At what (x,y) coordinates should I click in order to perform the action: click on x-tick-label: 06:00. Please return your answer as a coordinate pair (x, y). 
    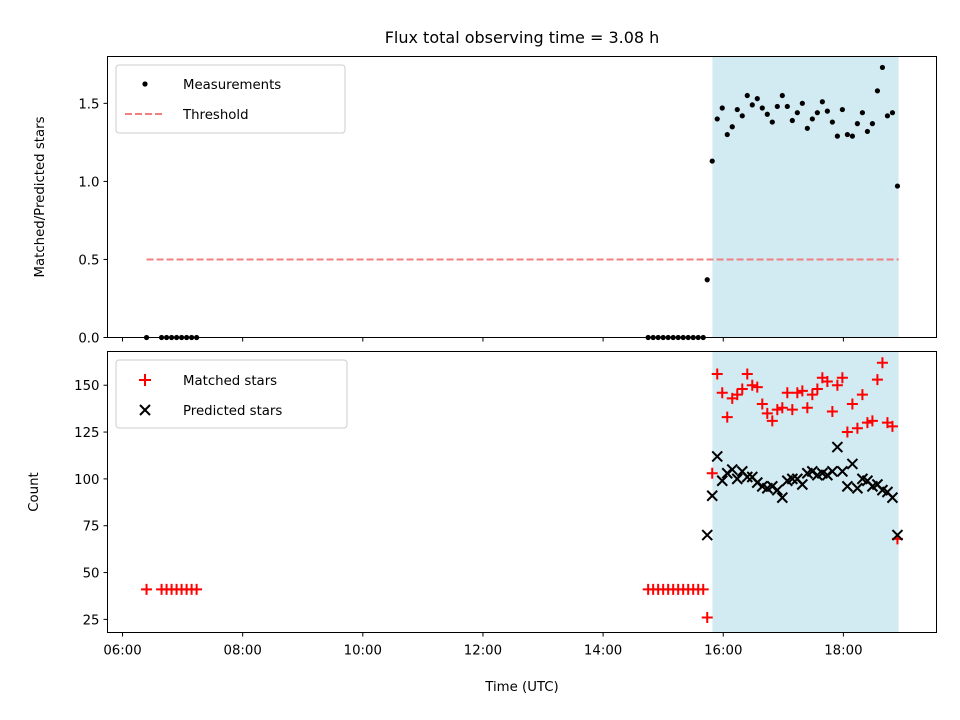
    Looking at the image, I should click on (122, 651).